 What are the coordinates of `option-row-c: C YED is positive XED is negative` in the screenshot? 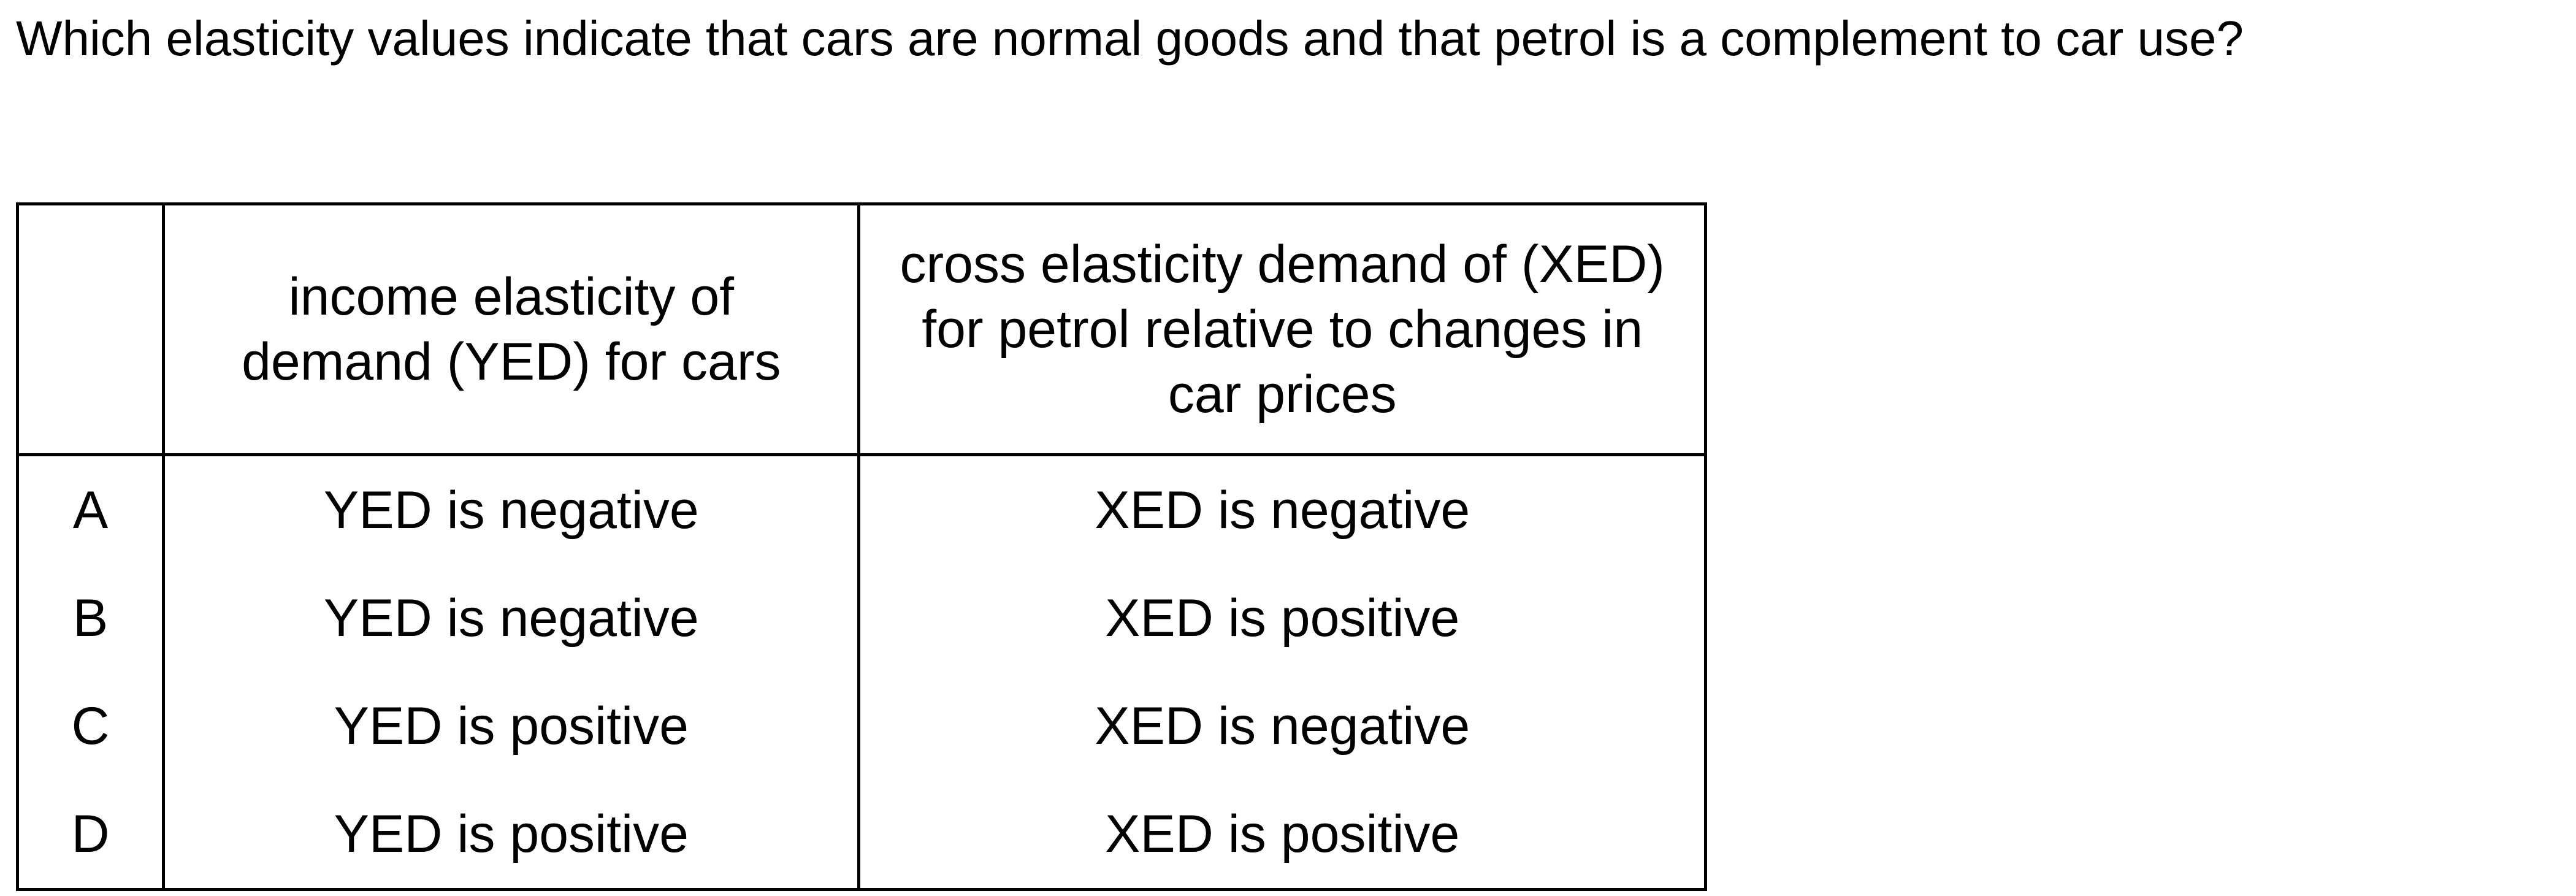 It's located at (861, 726).